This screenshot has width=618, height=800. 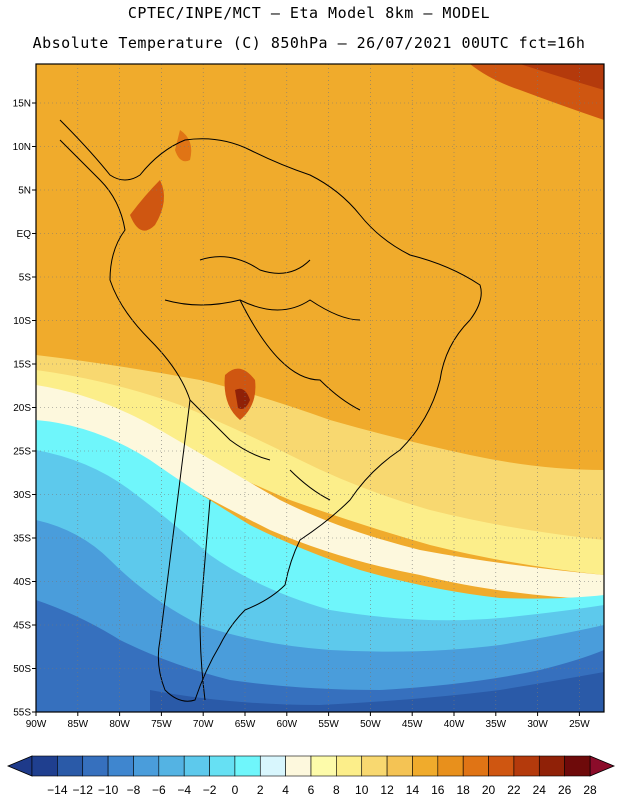 What do you see at coordinates (311, 790) in the screenshot?
I see `colorbar-tick-label: 6` at bounding box center [311, 790].